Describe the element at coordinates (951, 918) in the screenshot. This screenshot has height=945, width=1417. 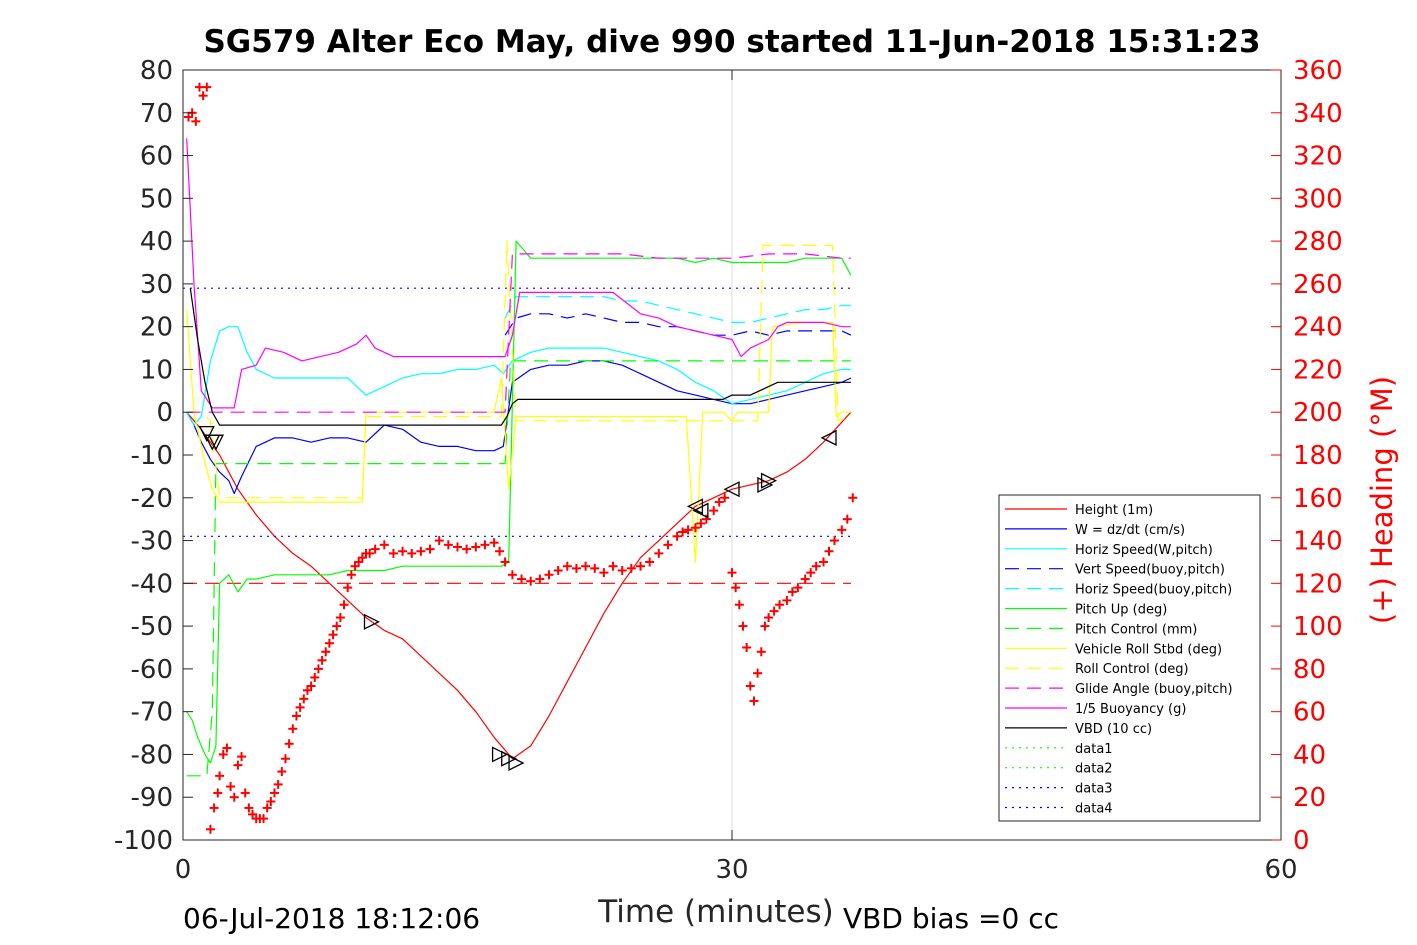
I see `footer-vbd-bias: VBD bias =0 cc` at that location.